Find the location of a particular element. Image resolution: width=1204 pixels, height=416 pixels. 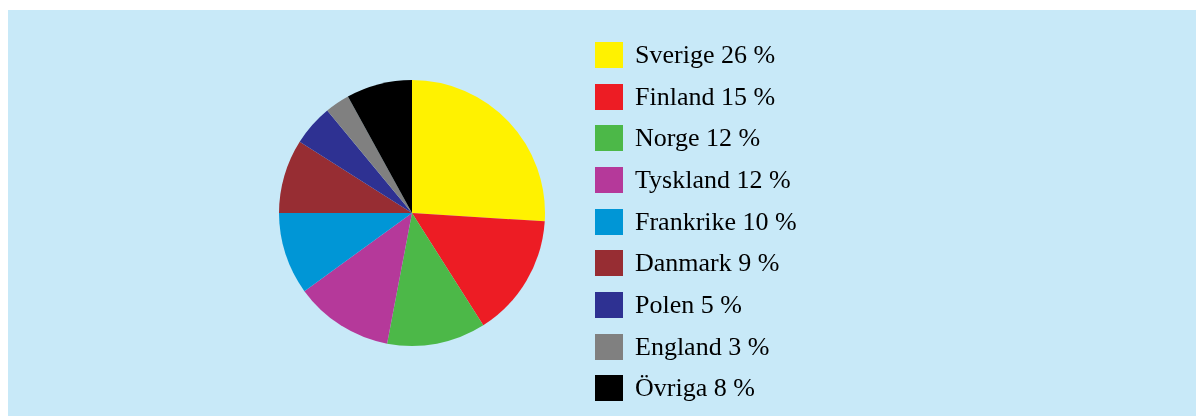

legend-label: Övriga 8 % is located at coordinates (695, 388).